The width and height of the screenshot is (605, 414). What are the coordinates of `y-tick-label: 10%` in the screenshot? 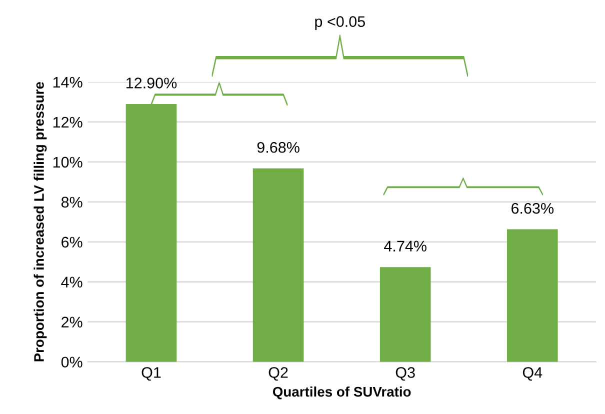 It's located at (67, 162).